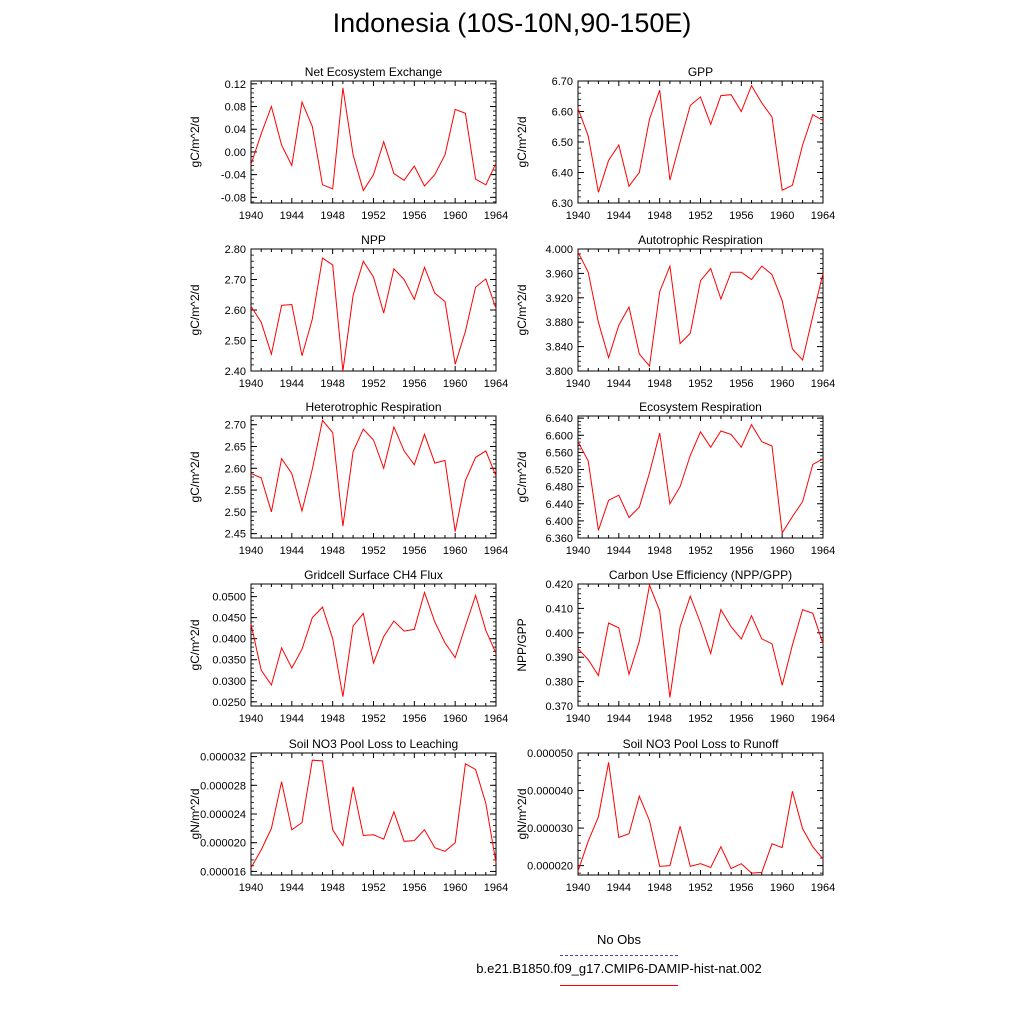 This screenshot has height=1024, width=1024. Describe the element at coordinates (559, 683) in the screenshot. I see `y-tick-label: 0.380` at that location.